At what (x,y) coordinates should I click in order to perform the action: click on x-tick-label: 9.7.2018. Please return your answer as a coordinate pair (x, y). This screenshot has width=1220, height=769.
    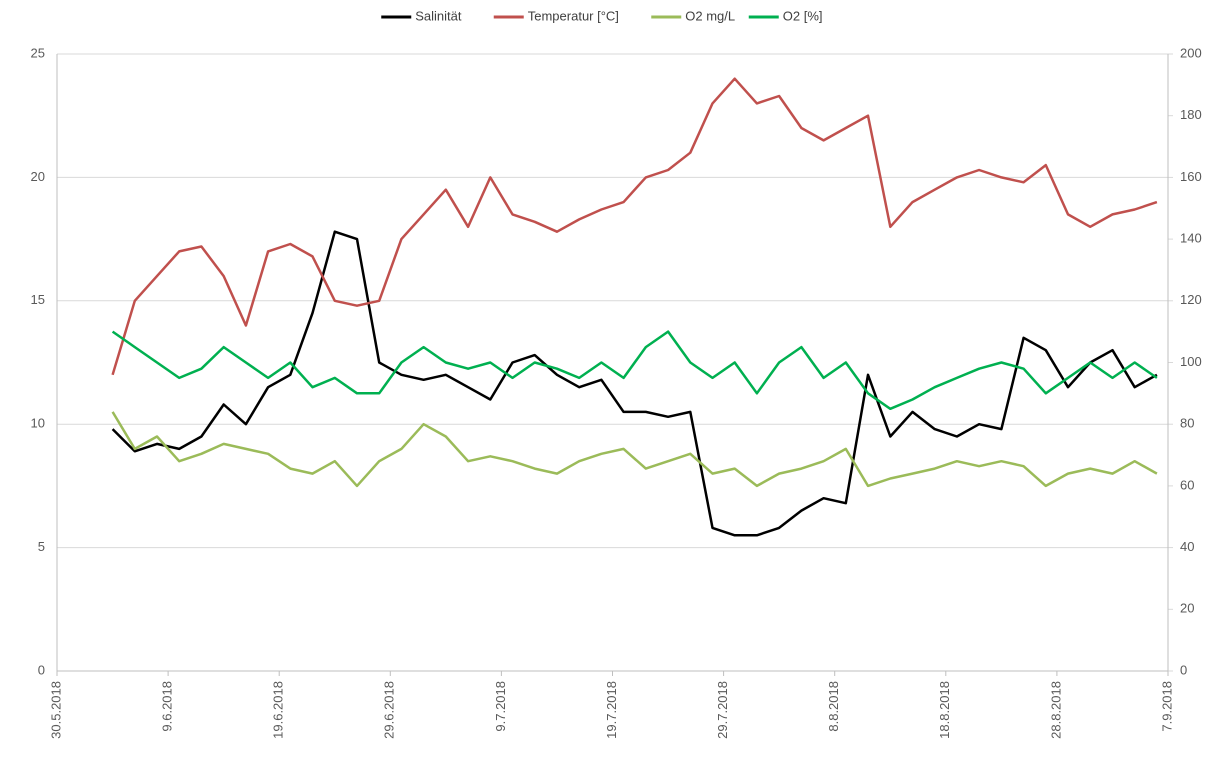
    Looking at the image, I should click on (500, 706).